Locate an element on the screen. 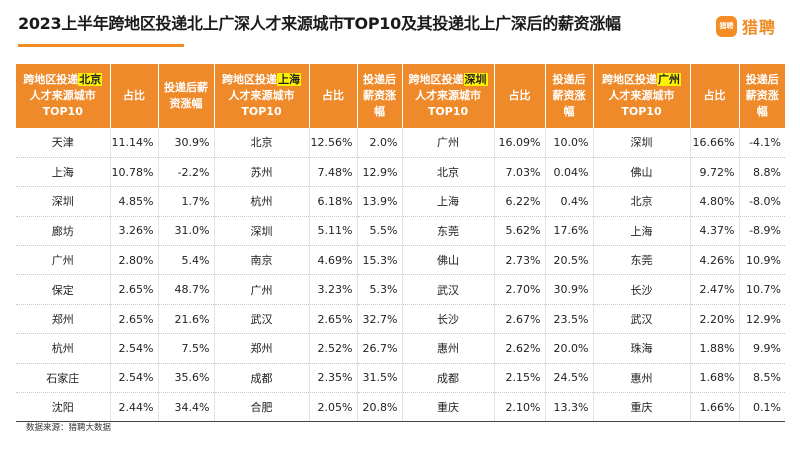  cell-raise: 13.9% is located at coordinates (380, 201).